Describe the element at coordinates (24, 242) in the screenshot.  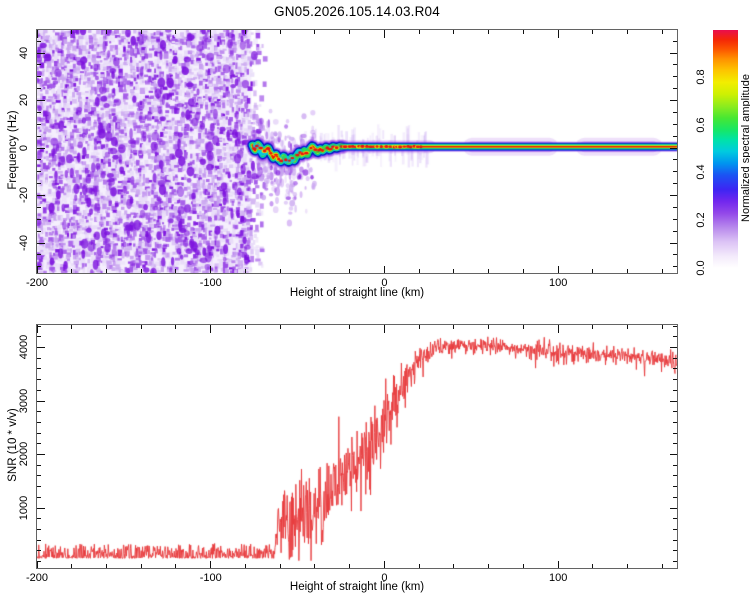
I see `y-tick-label: -40` at that location.